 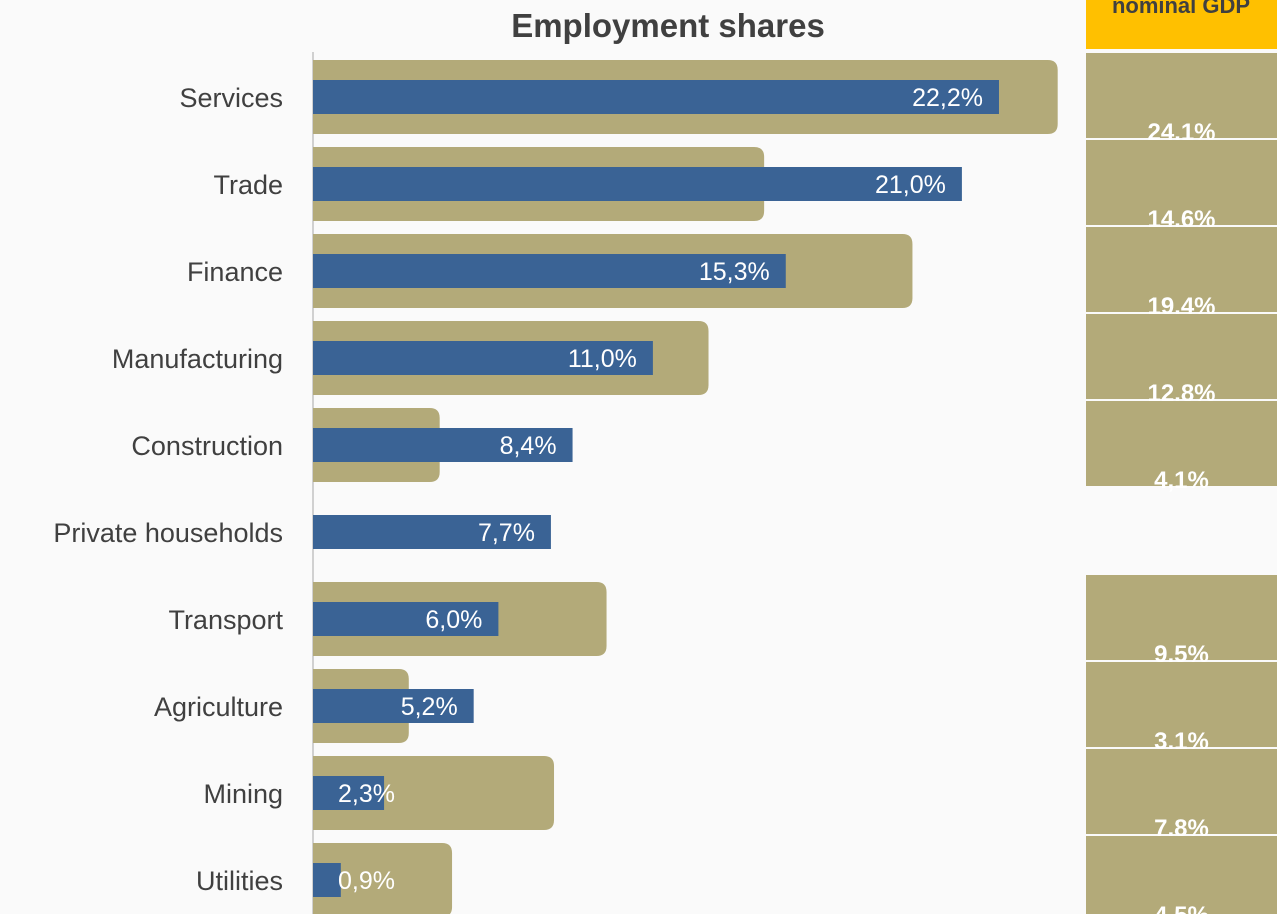 I want to click on category-label: Services, so click(x=231, y=98).